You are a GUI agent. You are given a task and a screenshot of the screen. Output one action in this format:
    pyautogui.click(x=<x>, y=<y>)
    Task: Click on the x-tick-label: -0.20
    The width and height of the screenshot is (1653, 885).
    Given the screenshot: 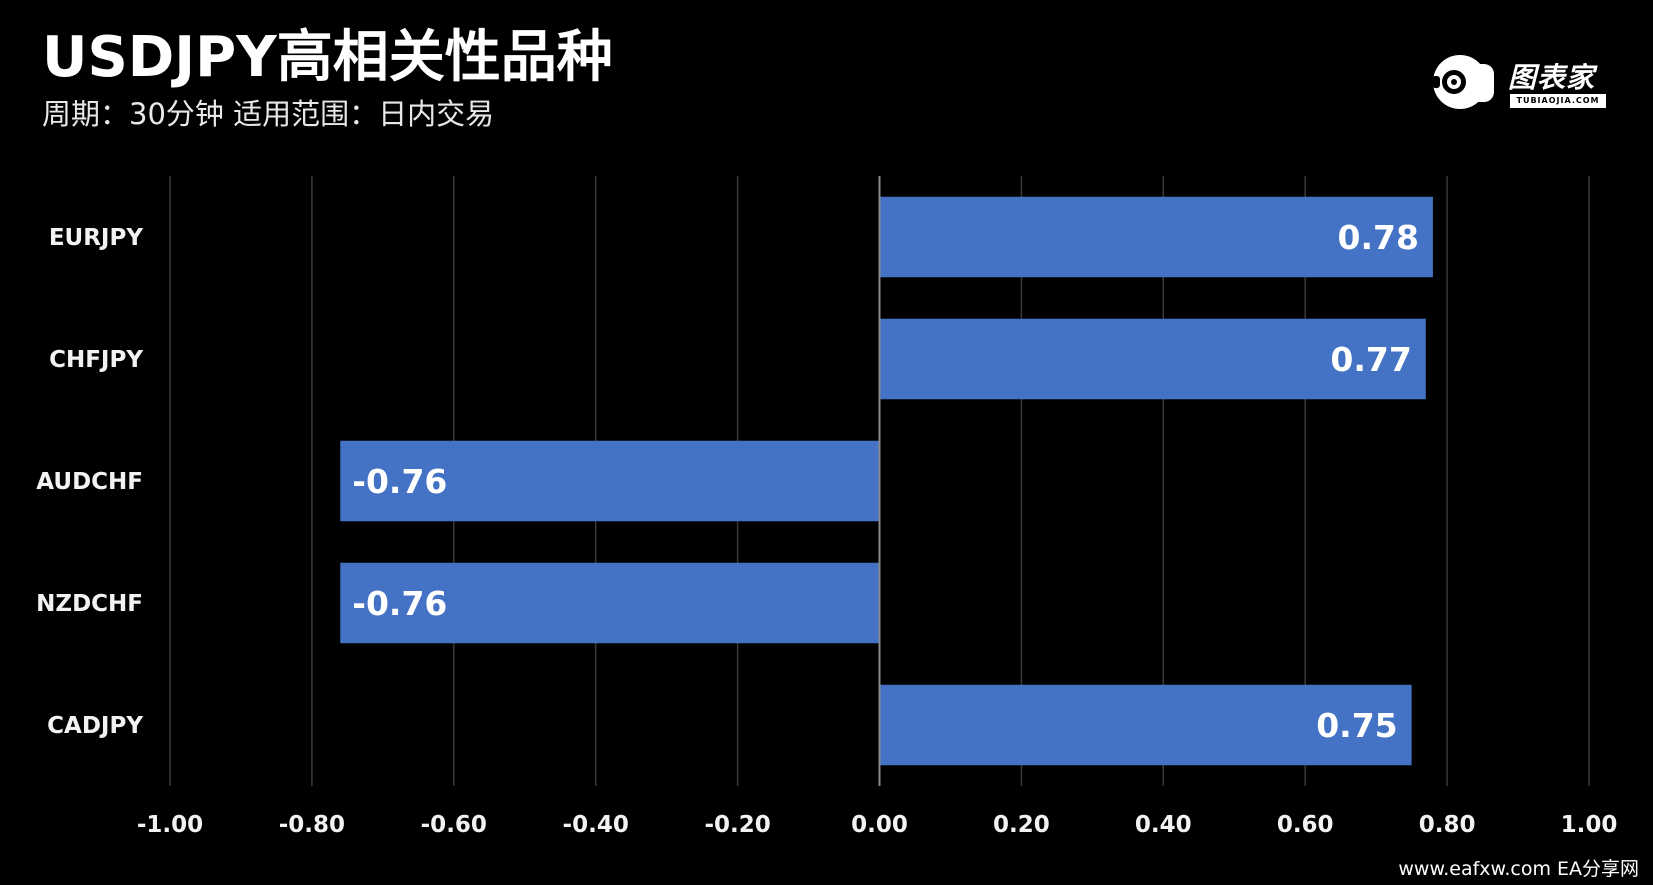 What is the action you would take?
    pyautogui.click(x=737, y=825)
    